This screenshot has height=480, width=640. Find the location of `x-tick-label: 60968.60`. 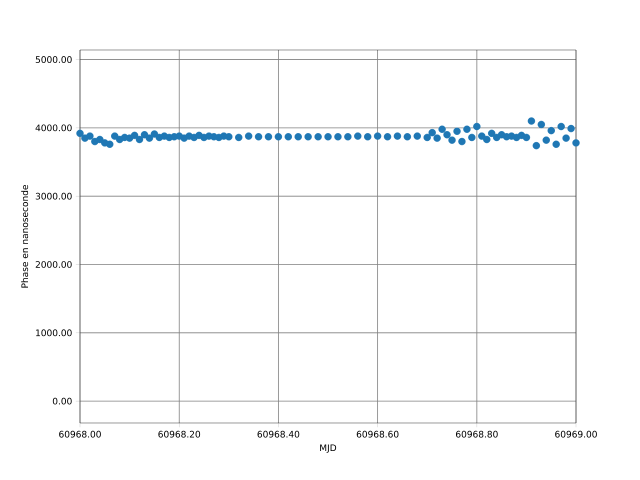

x-tick-label: 60968.60 is located at coordinates (377, 434).